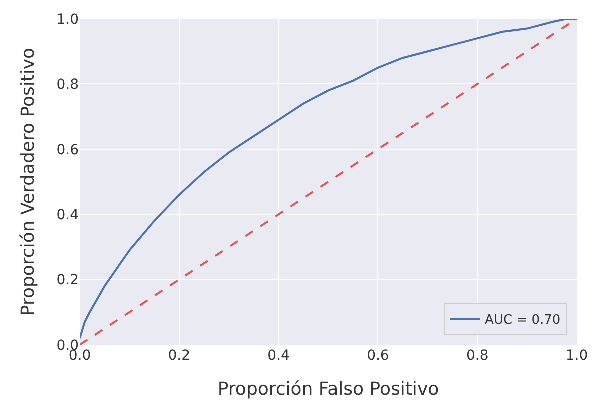  What do you see at coordinates (68, 216) in the screenshot?
I see `y-tick-label: 0.4` at bounding box center [68, 216].